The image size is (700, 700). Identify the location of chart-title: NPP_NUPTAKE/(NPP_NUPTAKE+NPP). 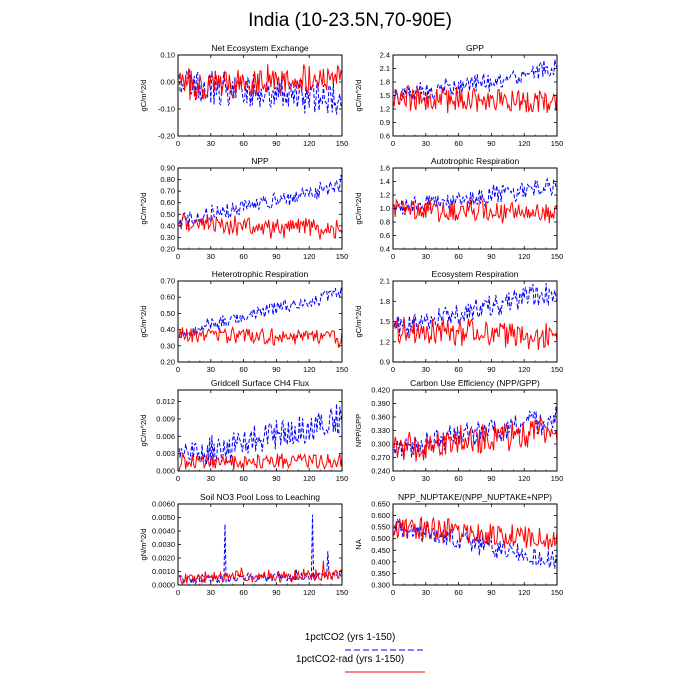
(475, 497).